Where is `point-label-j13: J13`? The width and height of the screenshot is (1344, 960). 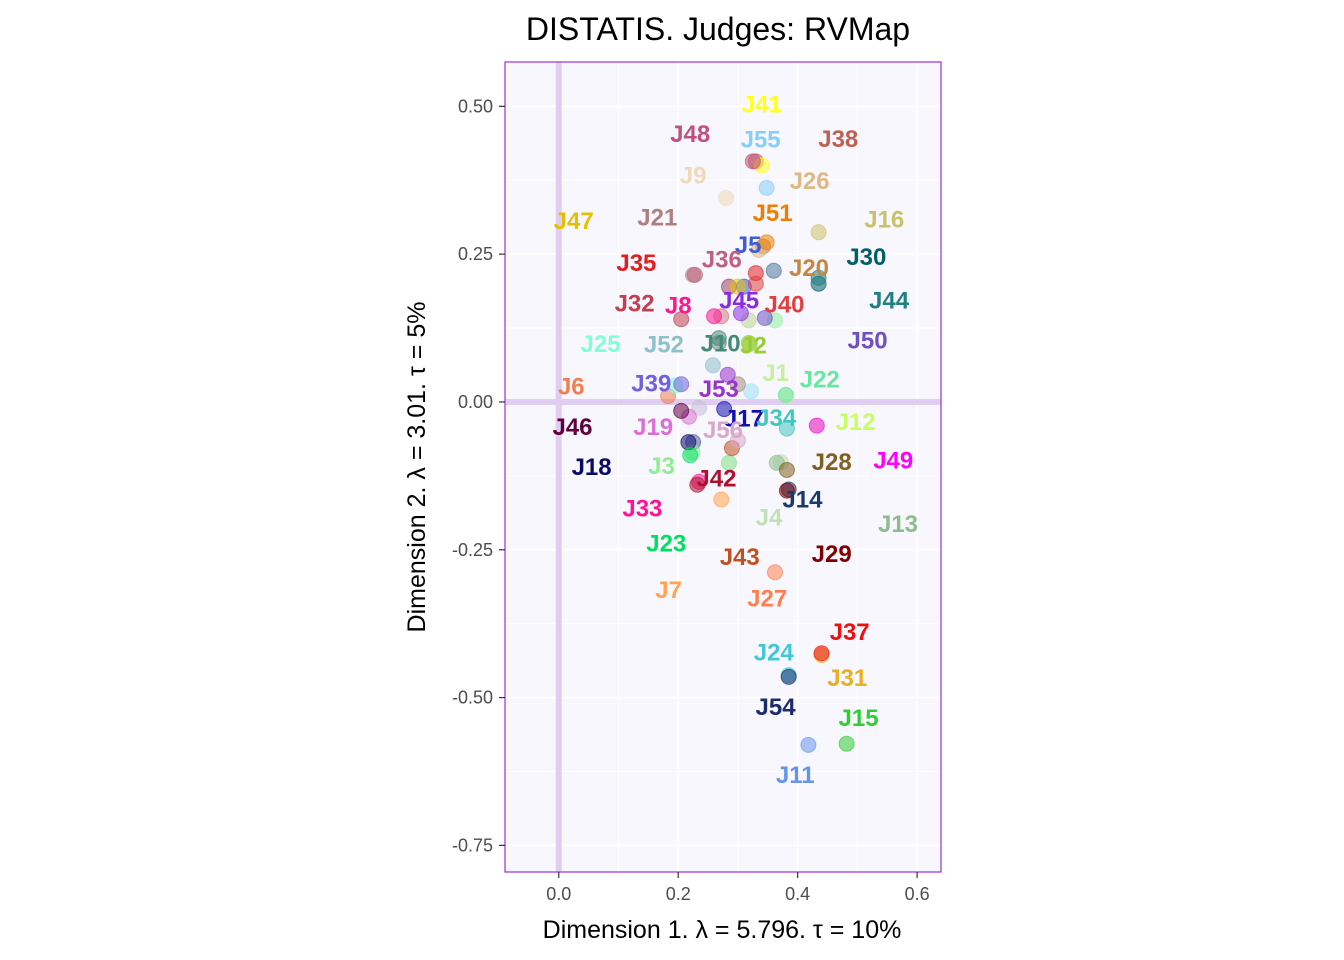 point-label-j13: J13 is located at coordinates (898, 524).